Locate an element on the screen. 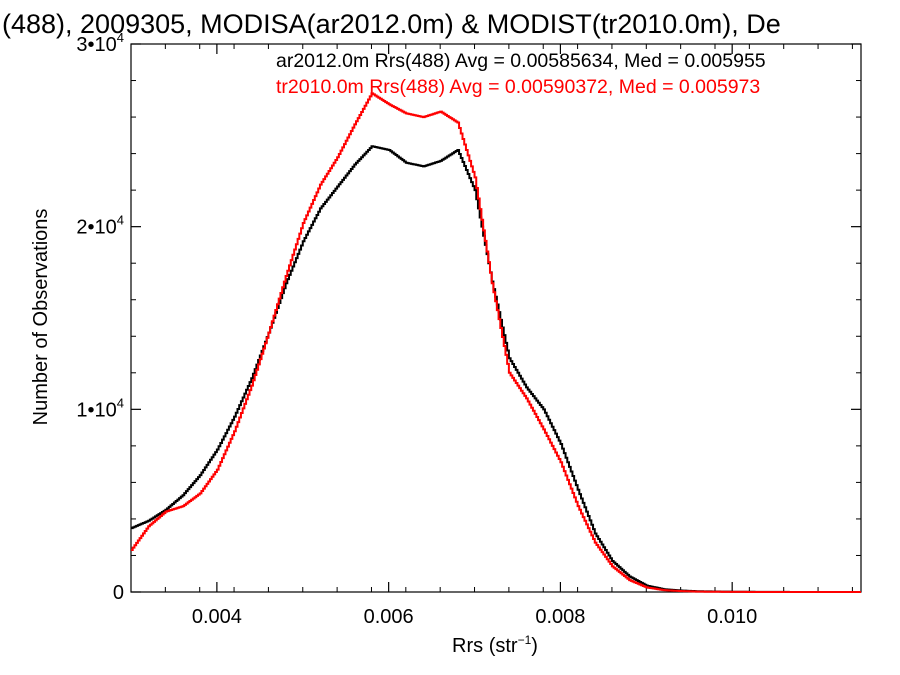  y-tick-label: 3•104 is located at coordinates (100, 43).